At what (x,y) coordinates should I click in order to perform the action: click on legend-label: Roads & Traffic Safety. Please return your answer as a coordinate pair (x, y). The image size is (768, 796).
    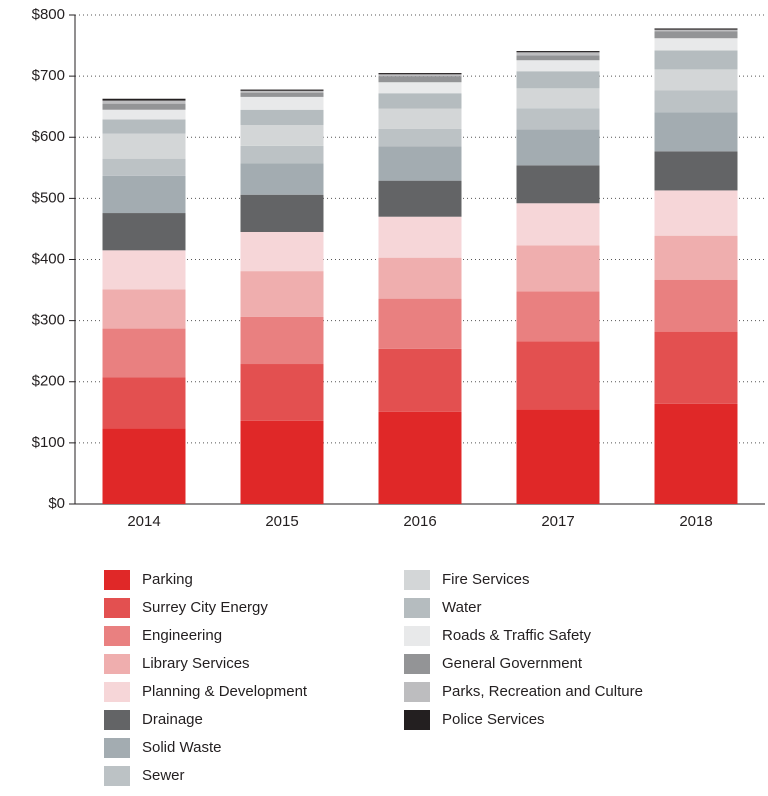
    Looking at the image, I should click on (516, 635).